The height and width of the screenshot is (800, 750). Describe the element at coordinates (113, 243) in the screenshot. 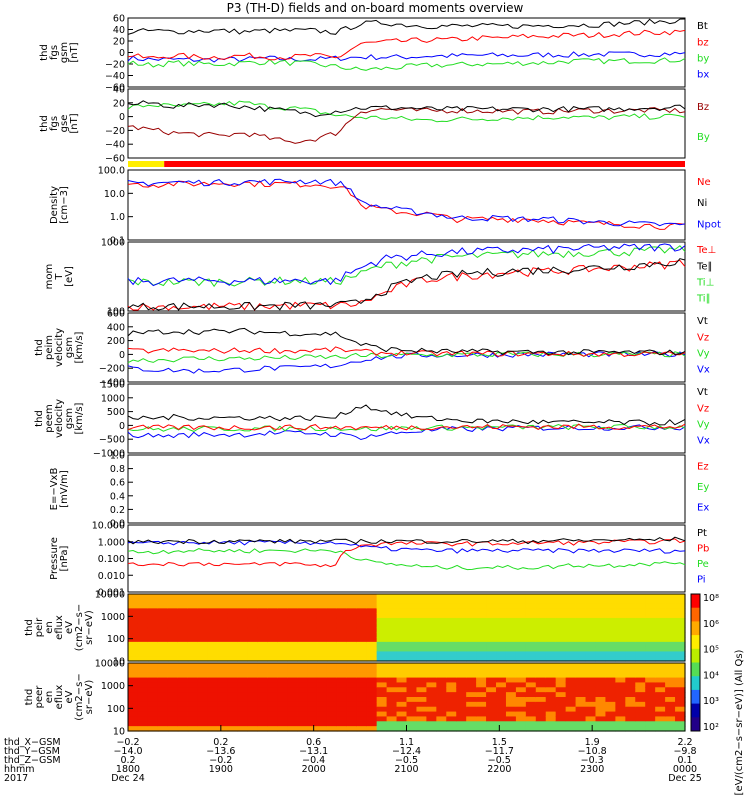

I see `y-tick-label: 1000` at that location.